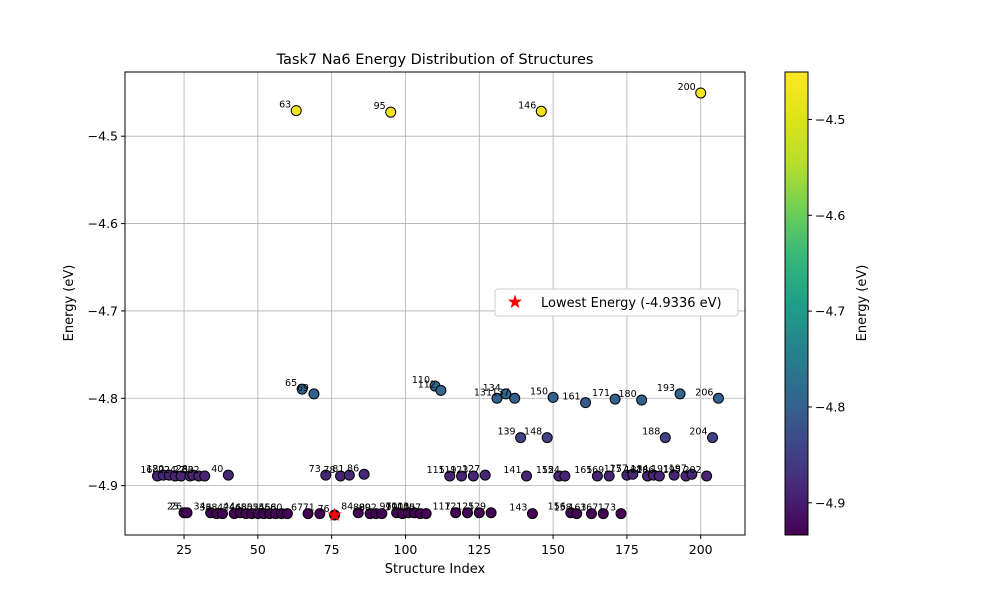 Image resolution: width=1000 pixels, height=600 pixels. What do you see at coordinates (435, 569) in the screenshot?
I see `x-axis-label: Structure Index` at bounding box center [435, 569].